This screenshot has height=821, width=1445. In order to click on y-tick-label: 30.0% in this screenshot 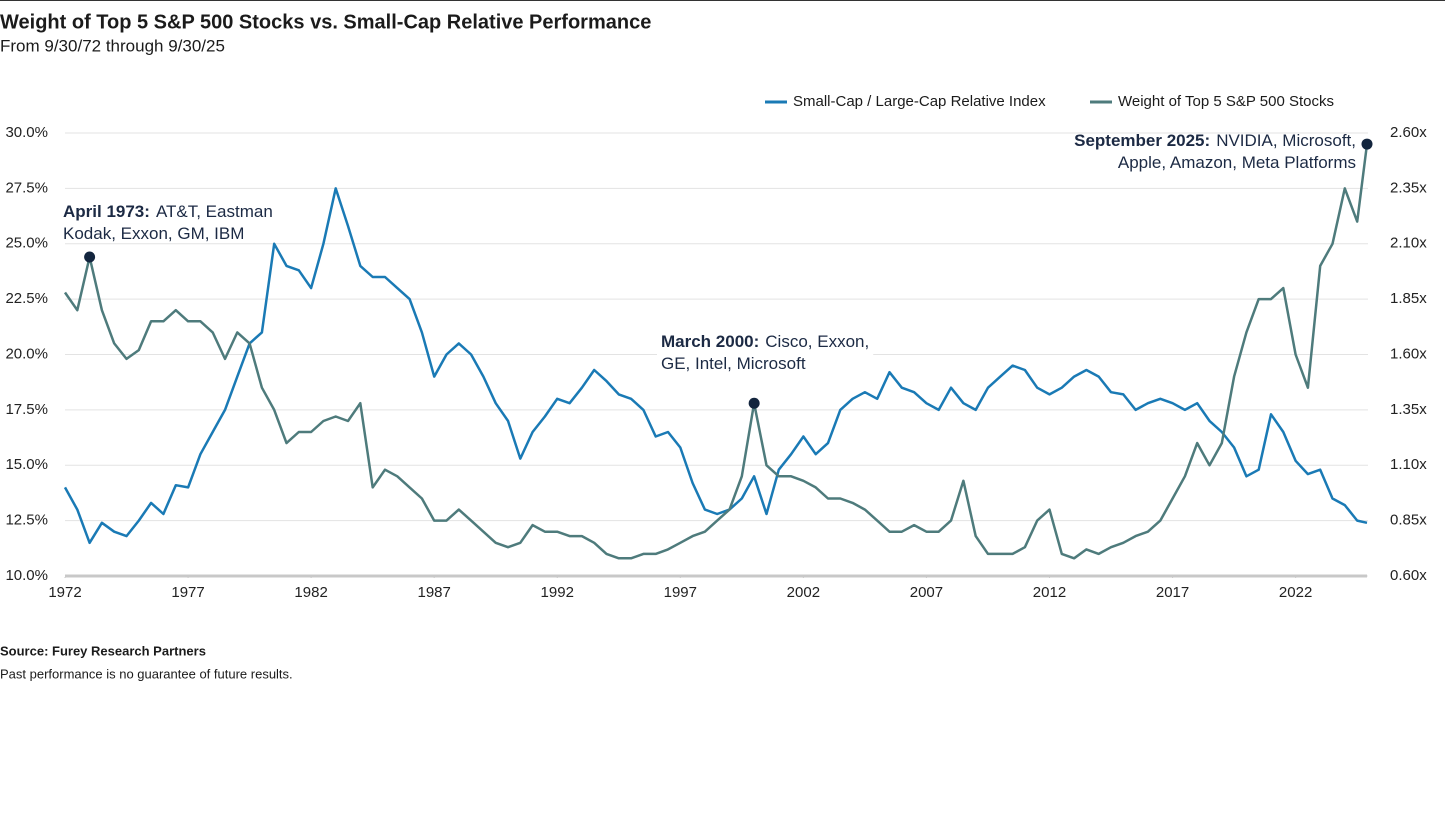, I will do `click(26, 132)`.